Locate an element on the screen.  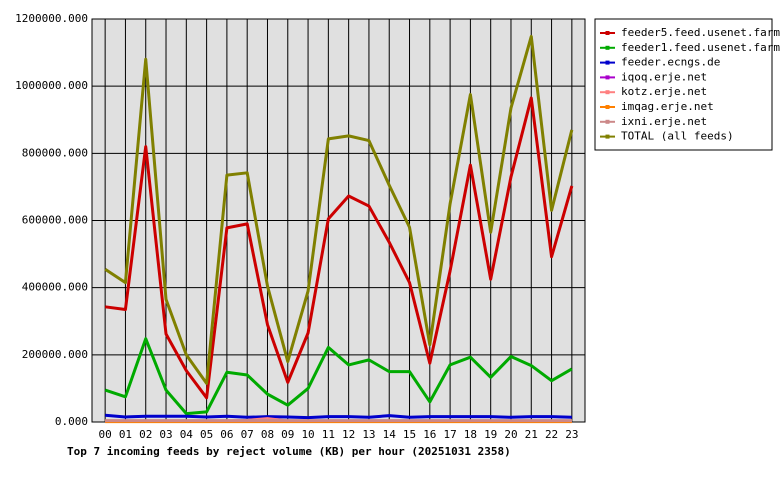
y-tick-label: 400000.000 is located at coordinates (55, 287).